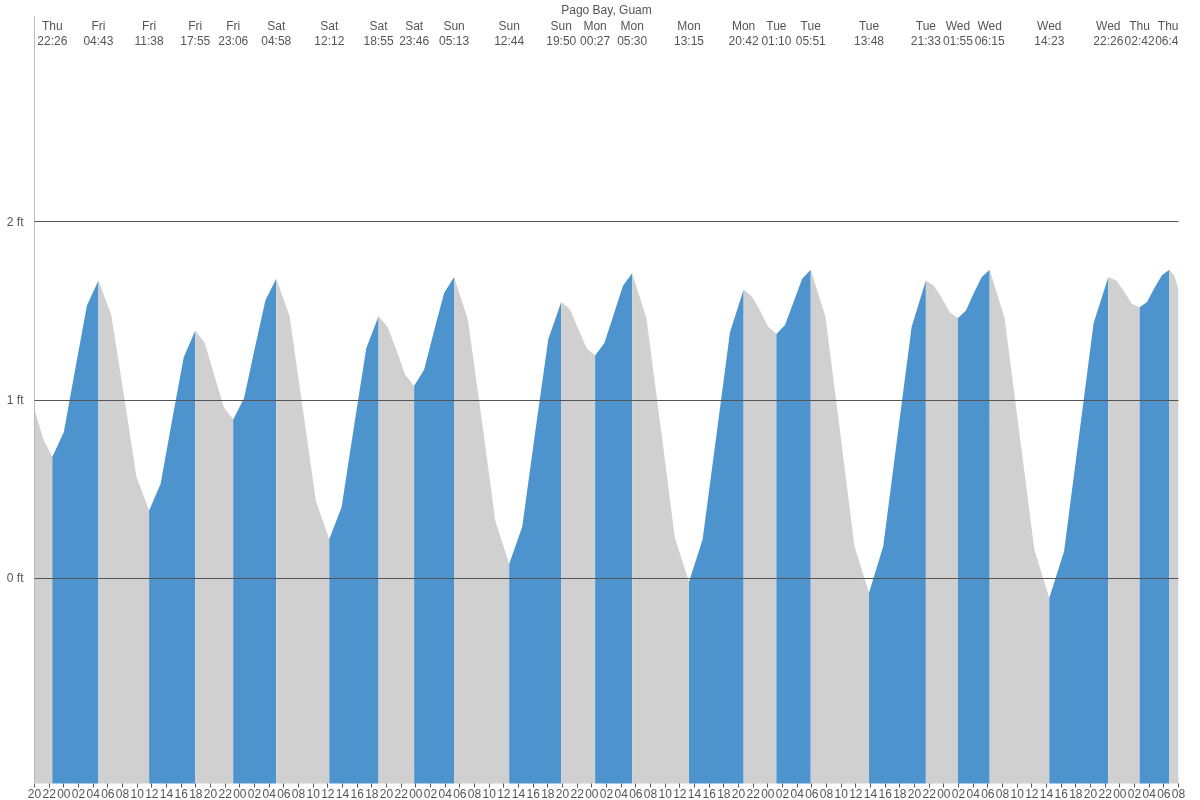 The height and width of the screenshot is (800, 1200). Describe the element at coordinates (561, 33) in the screenshot. I see `annotation: Sun 19:50` at that location.